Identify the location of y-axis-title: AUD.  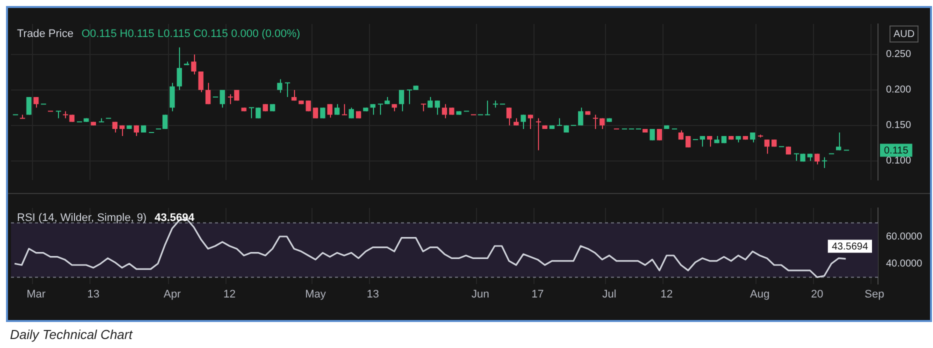
(904, 34).